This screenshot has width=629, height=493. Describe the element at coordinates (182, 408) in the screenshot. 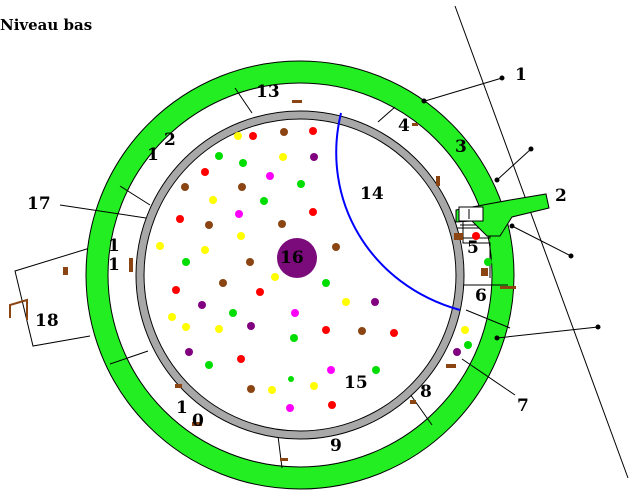

I see `label-10-top: 1` at that location.